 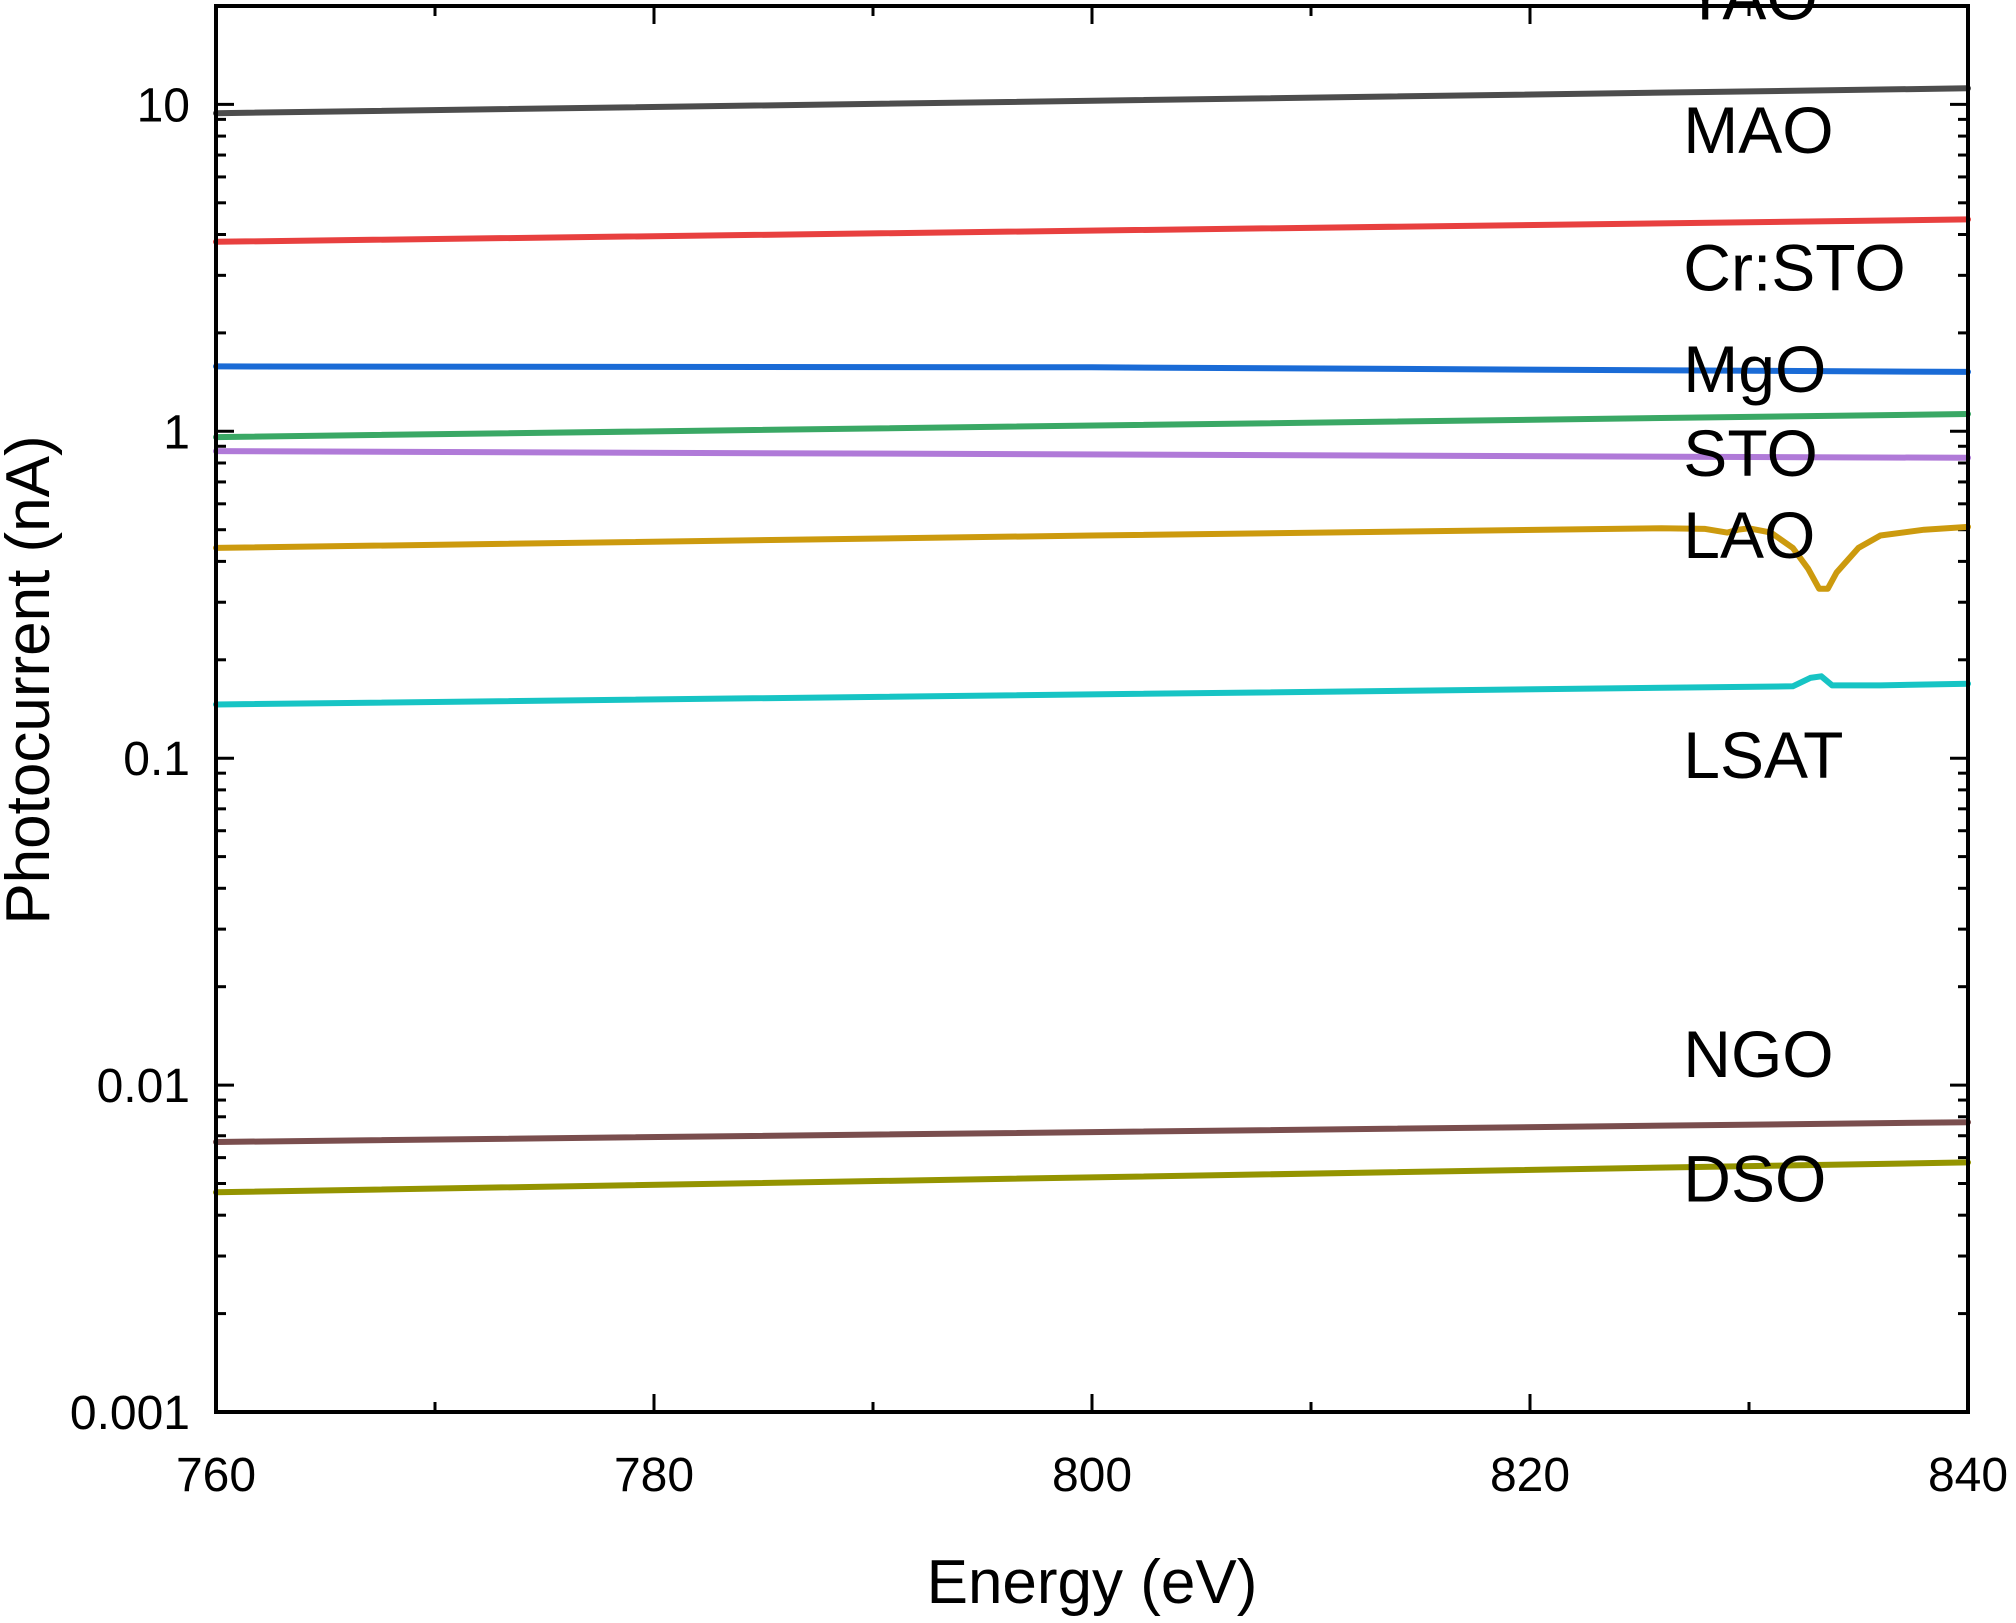 I want to click on series-label-ngo: NGO, so click(x=1758, y=1054).